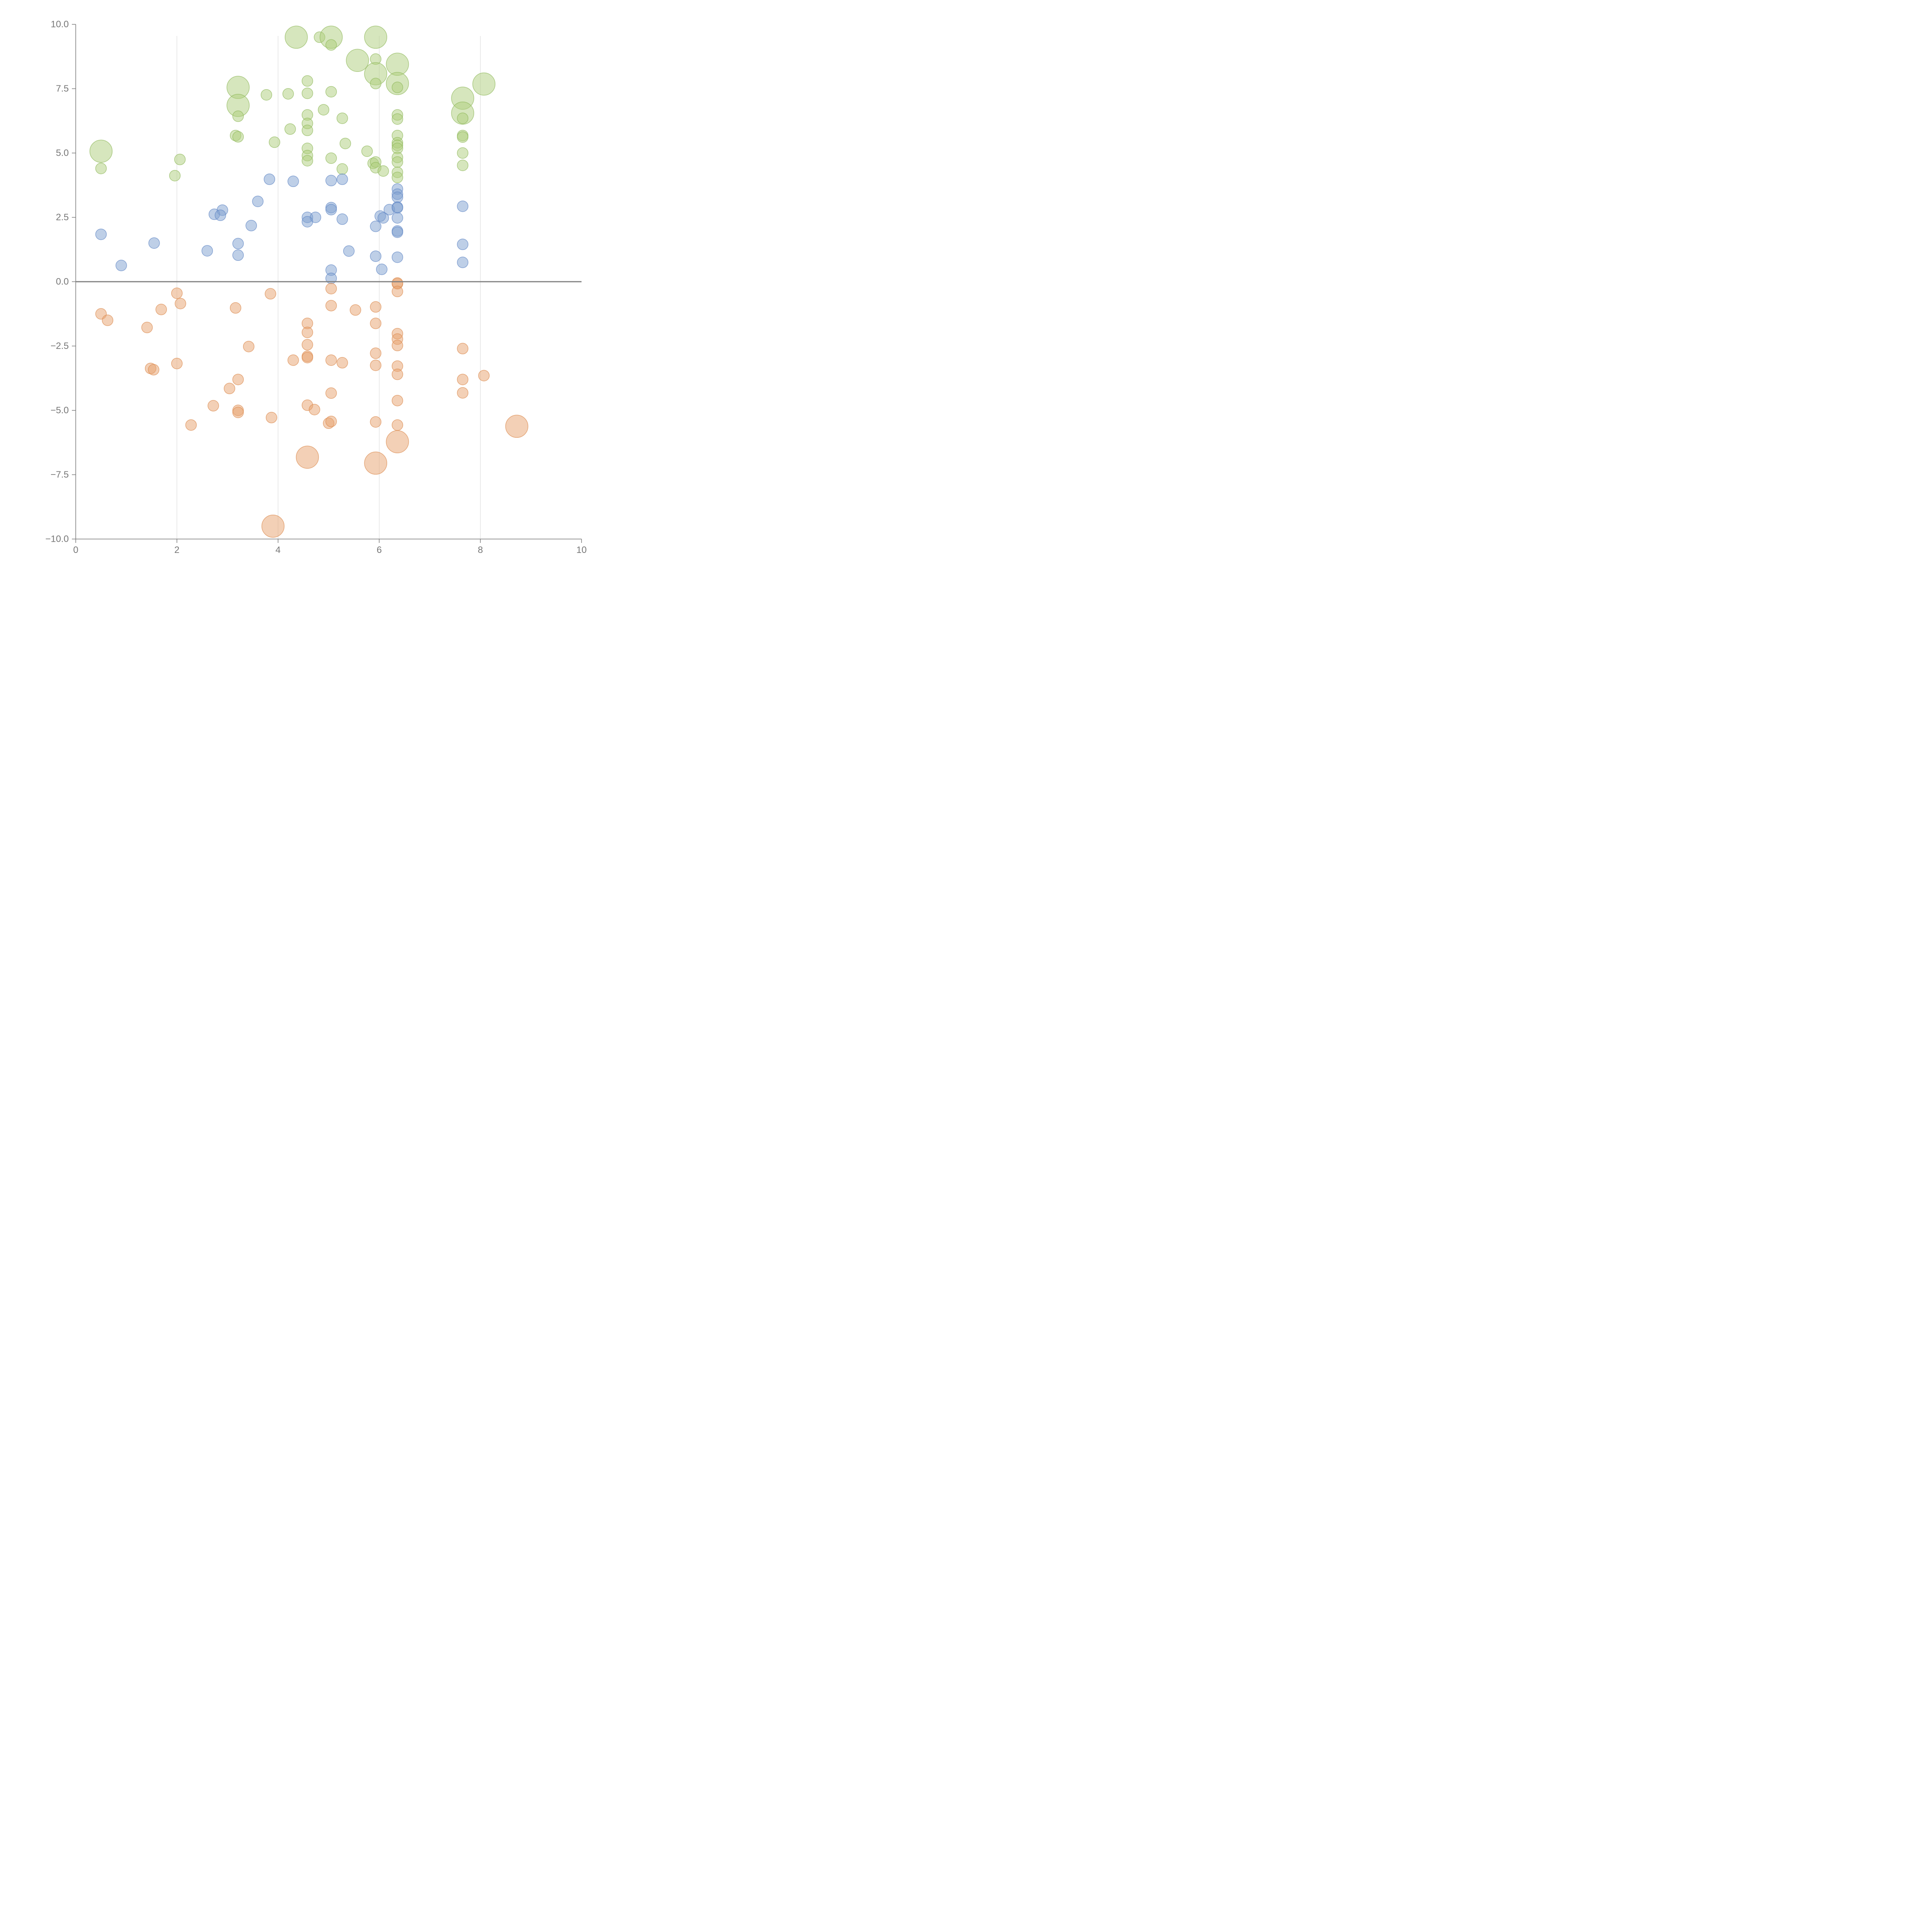 Image resolution: width=1932 pixels, height=1932 pixels. What do you see at coordinates (62, 218) in the screenshot?
I see `y-tick-label: 2.5` at bounding box center [62, 218].